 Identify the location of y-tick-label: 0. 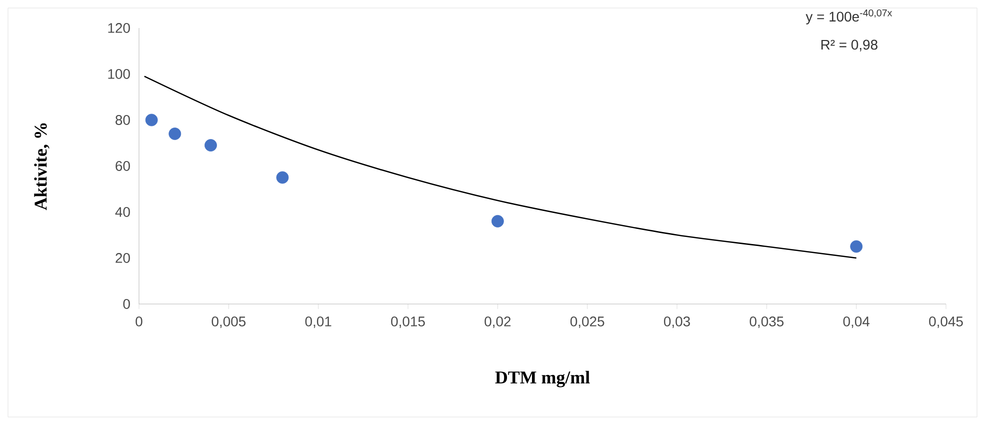
(126, 304).